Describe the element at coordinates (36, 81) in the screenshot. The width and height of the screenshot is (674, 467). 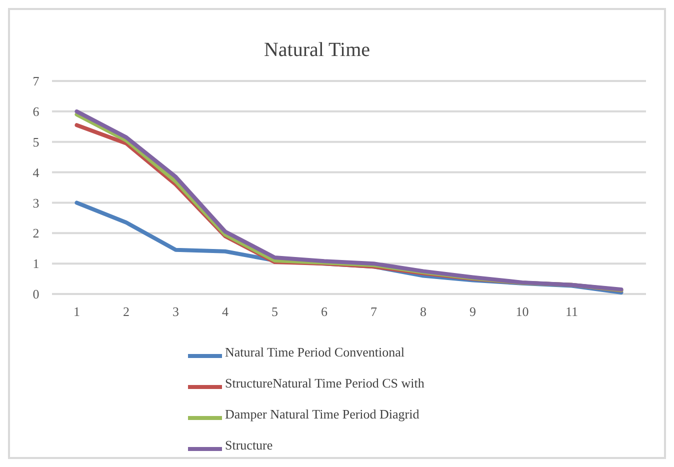
I see `y-tick-label: 7` at that location.